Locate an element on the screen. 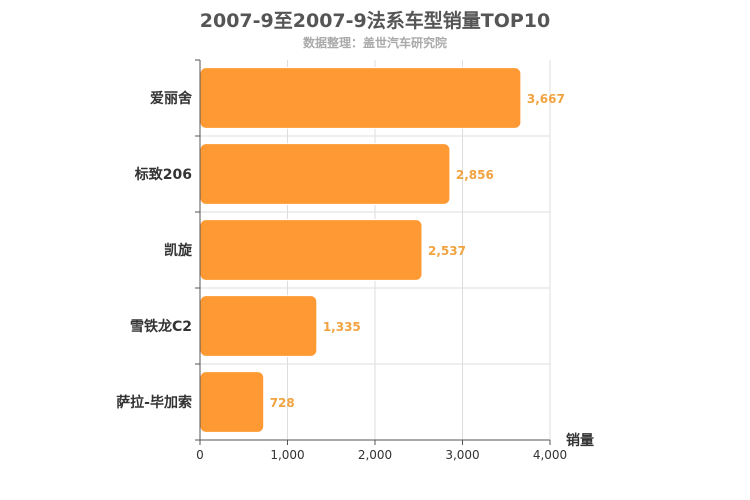 The height and width of the screenshot is (500, 750). x-tick-label: 2,000 is located at coordinates (375, 455).